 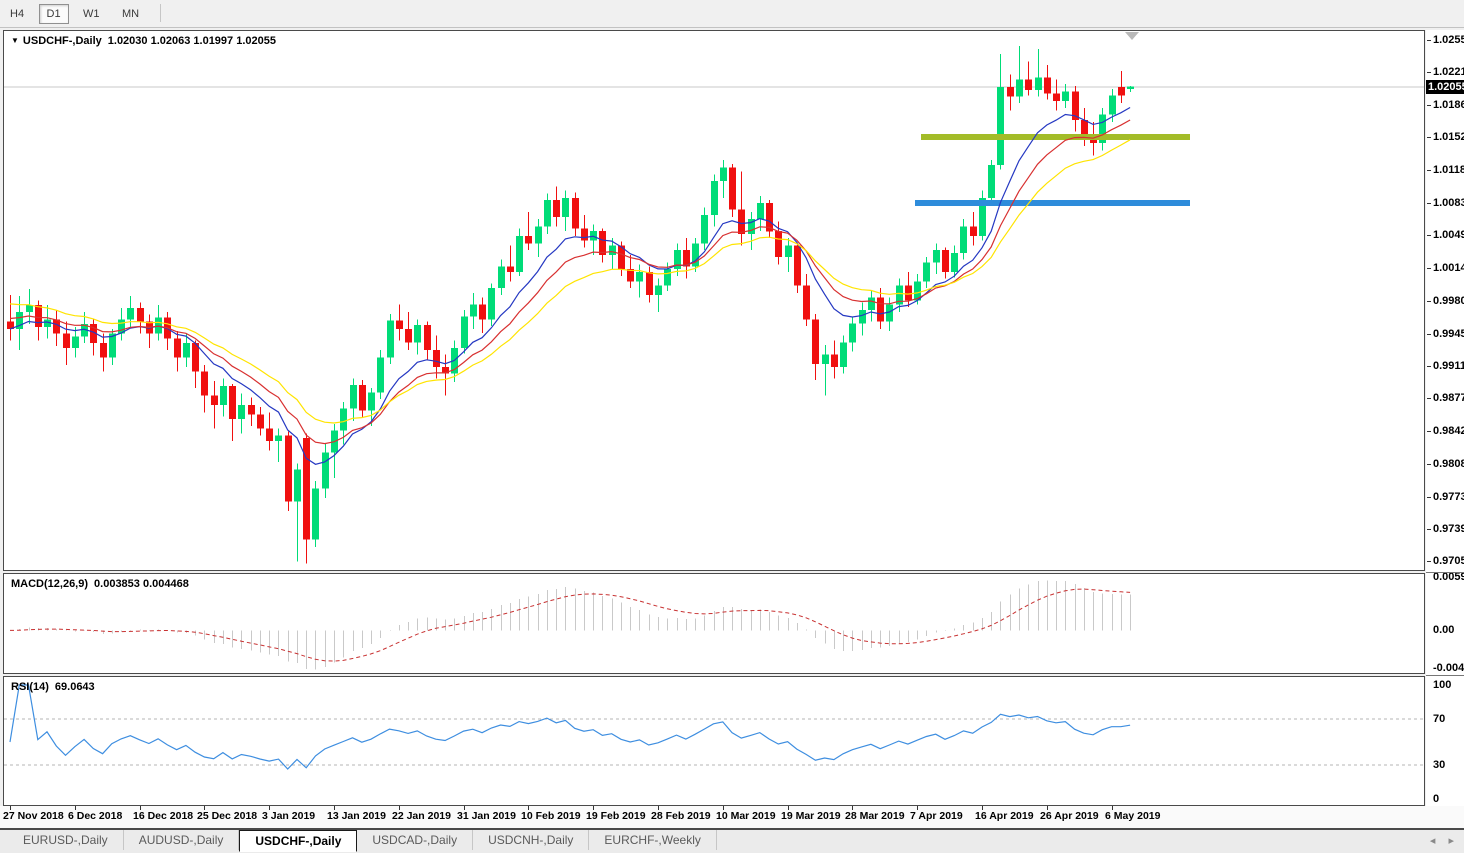 I want to click on tab-scroll-left-icon: ◂, so click(x=1432, y=841).